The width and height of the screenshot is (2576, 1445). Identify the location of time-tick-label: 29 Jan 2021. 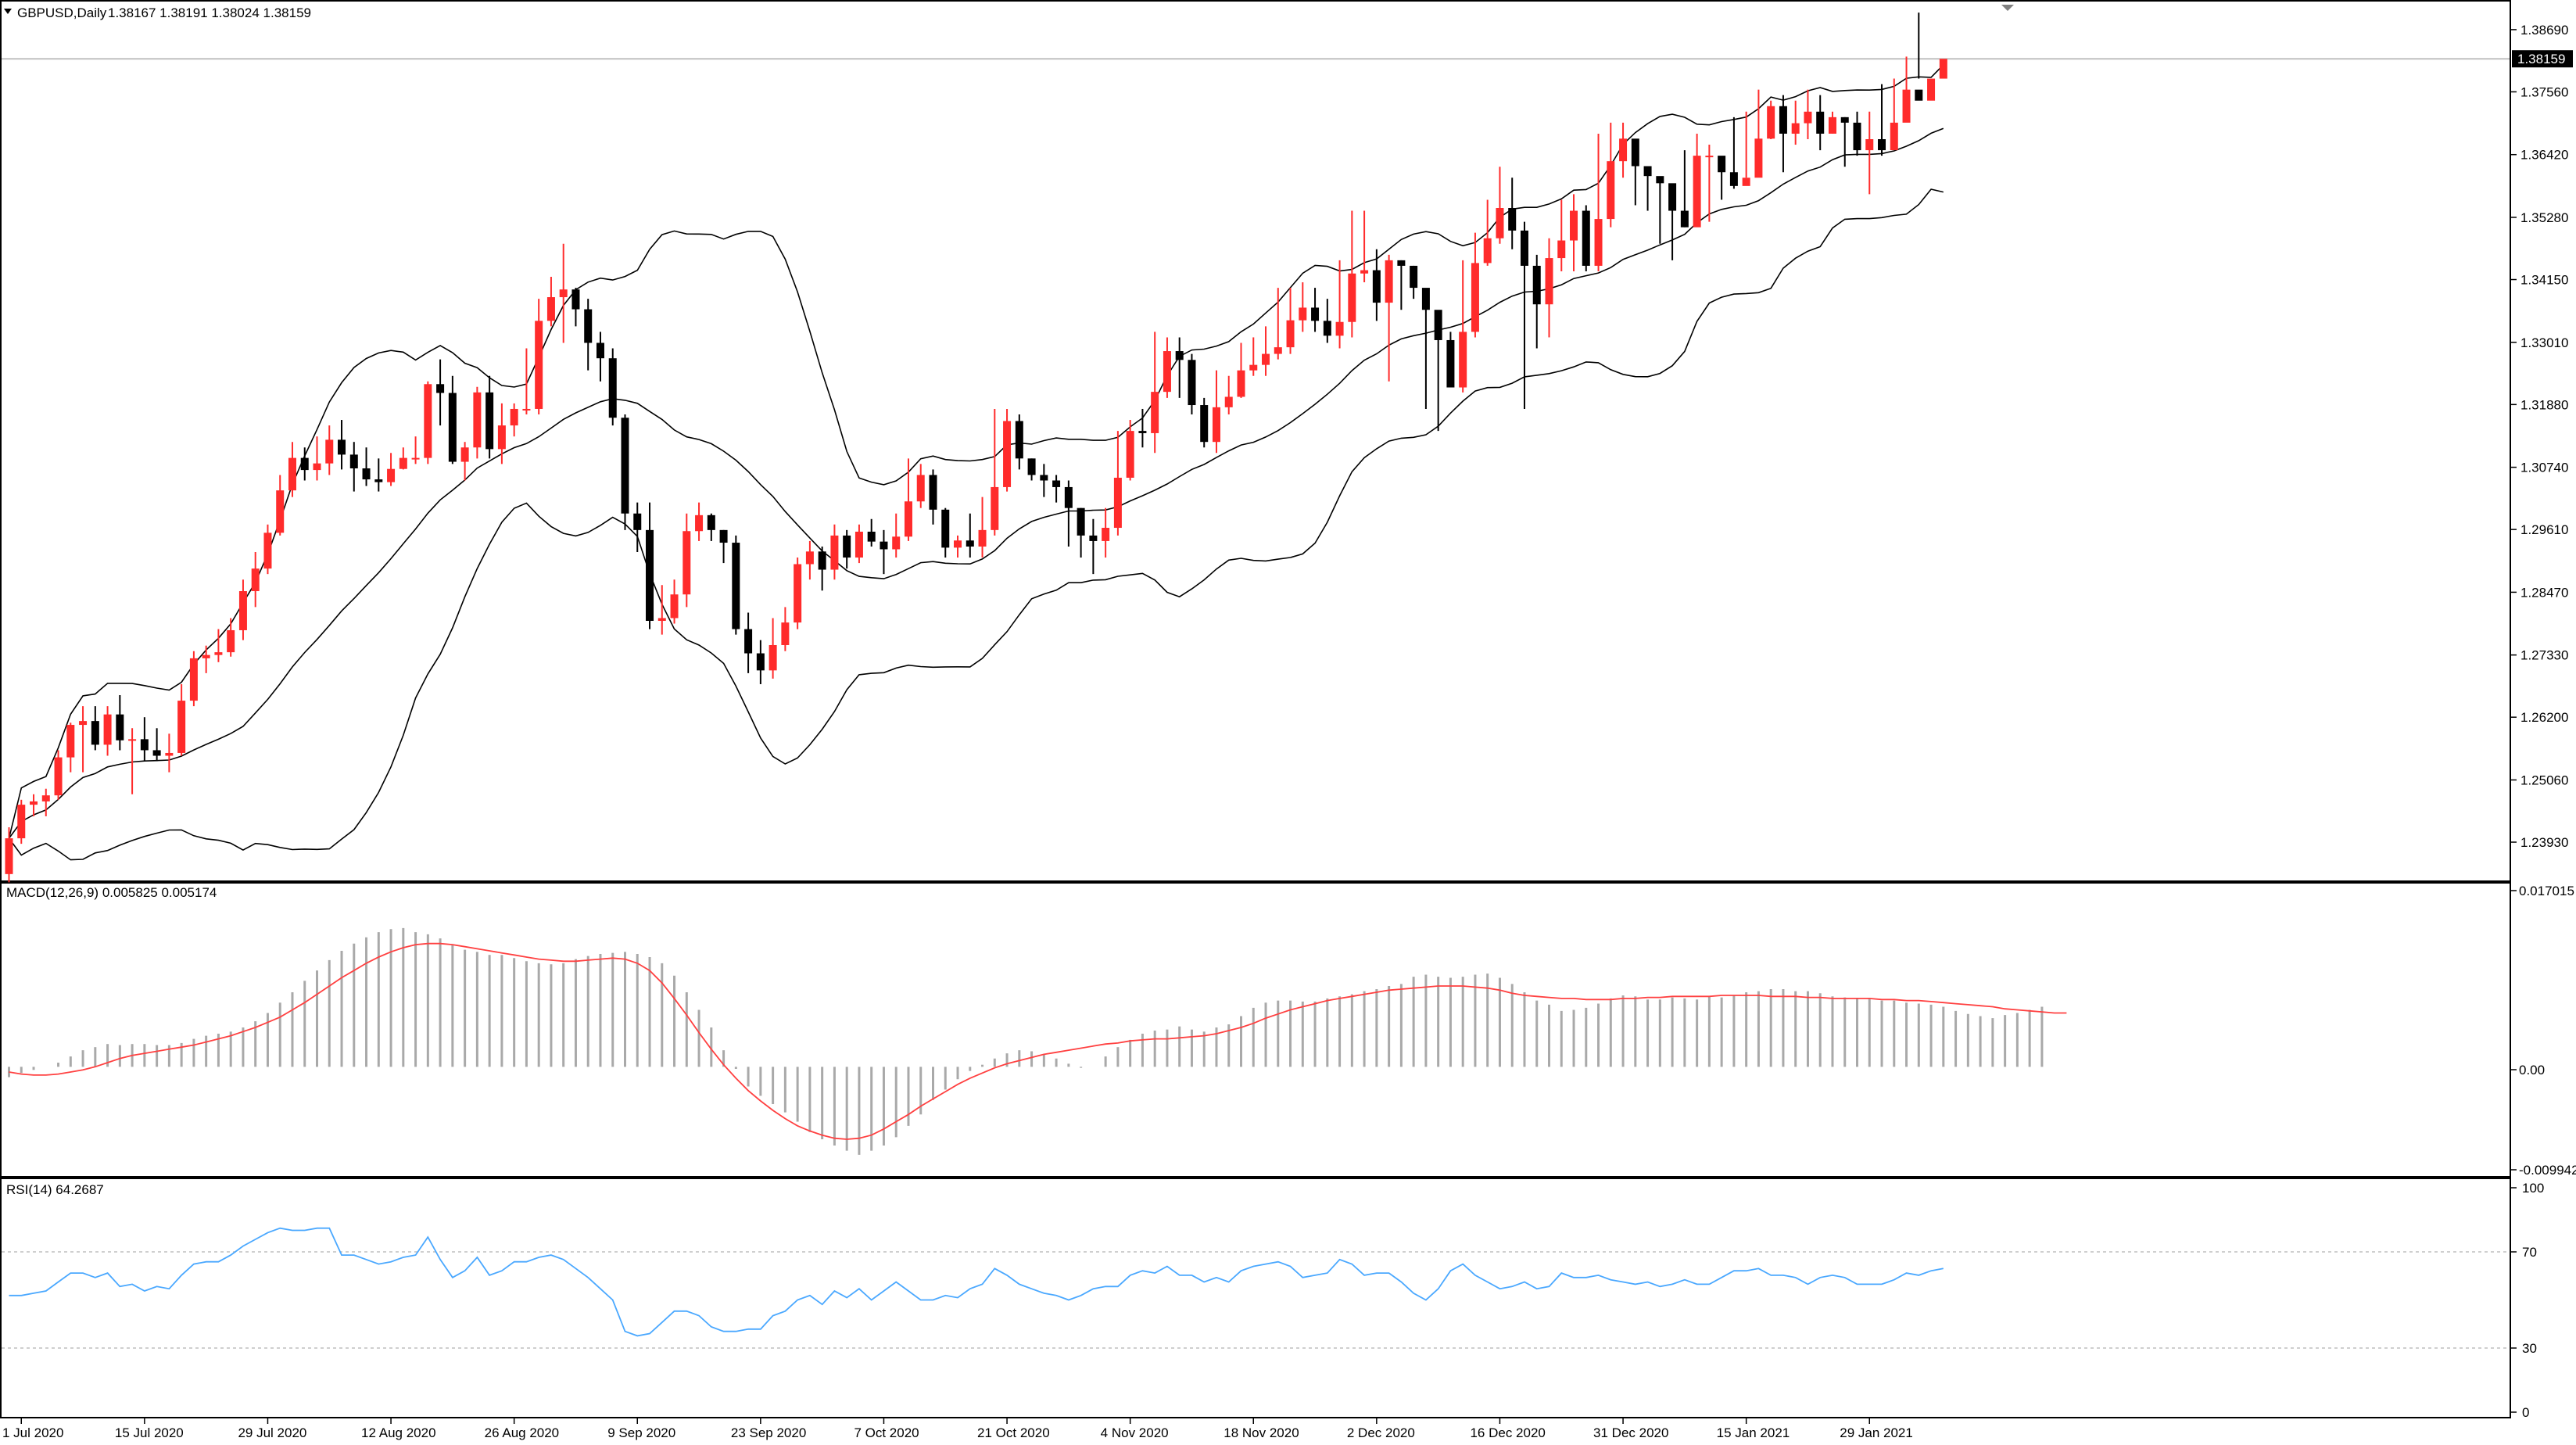
(1877, 1432).